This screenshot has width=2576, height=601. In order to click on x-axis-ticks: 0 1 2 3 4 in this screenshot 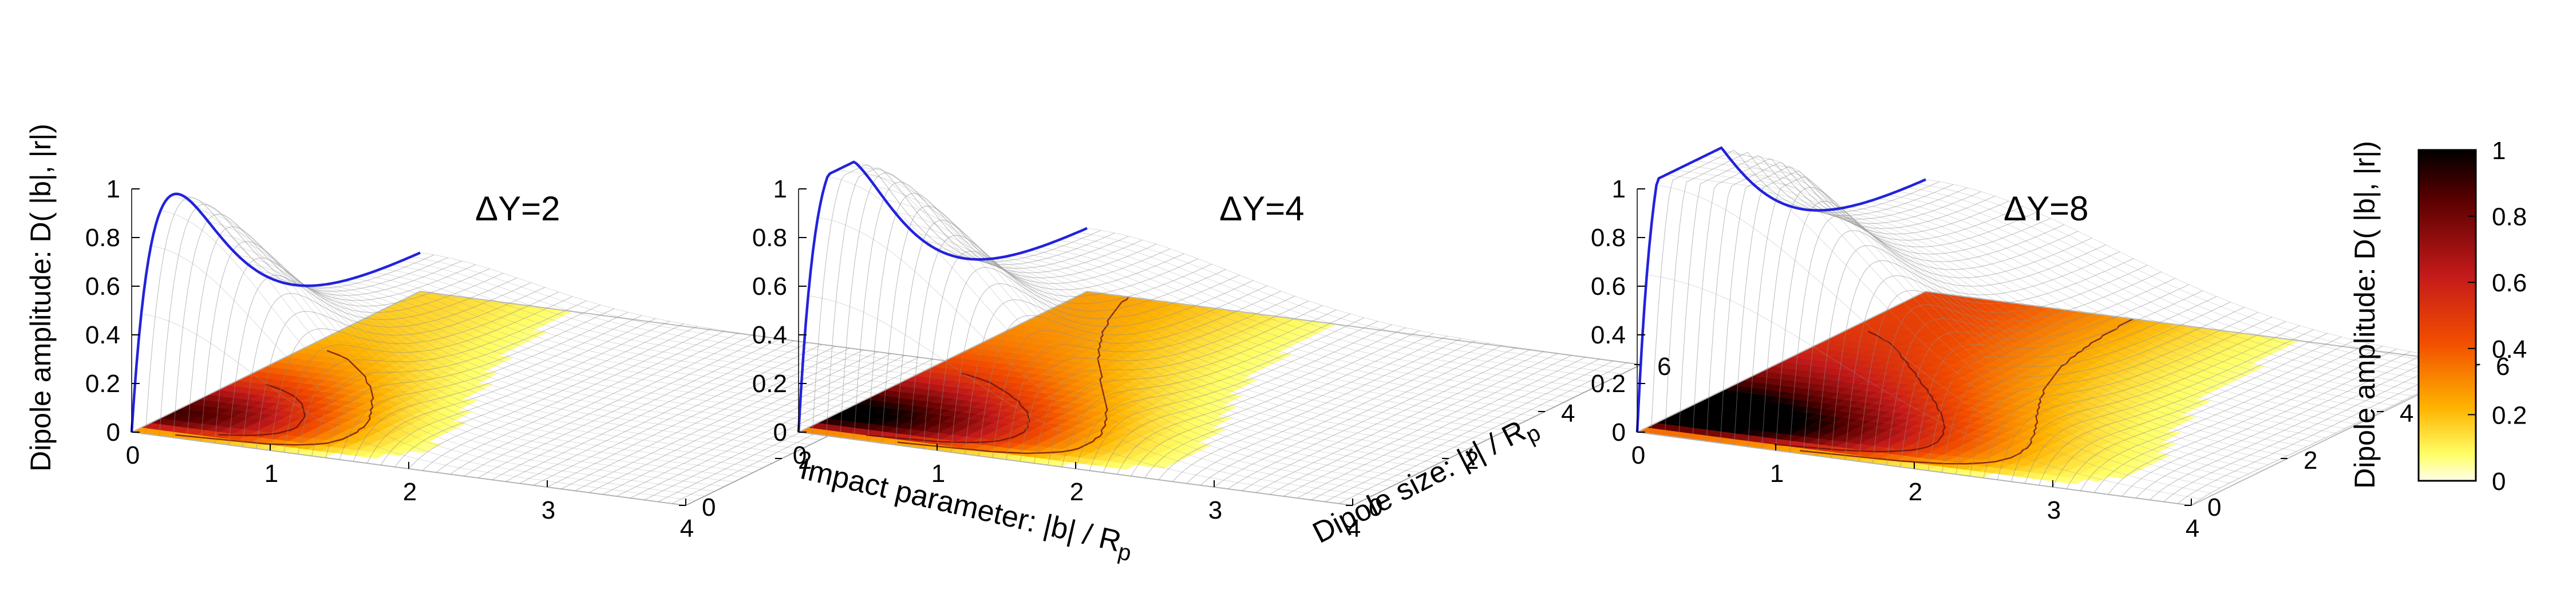, I will do `click(410, 484)`.